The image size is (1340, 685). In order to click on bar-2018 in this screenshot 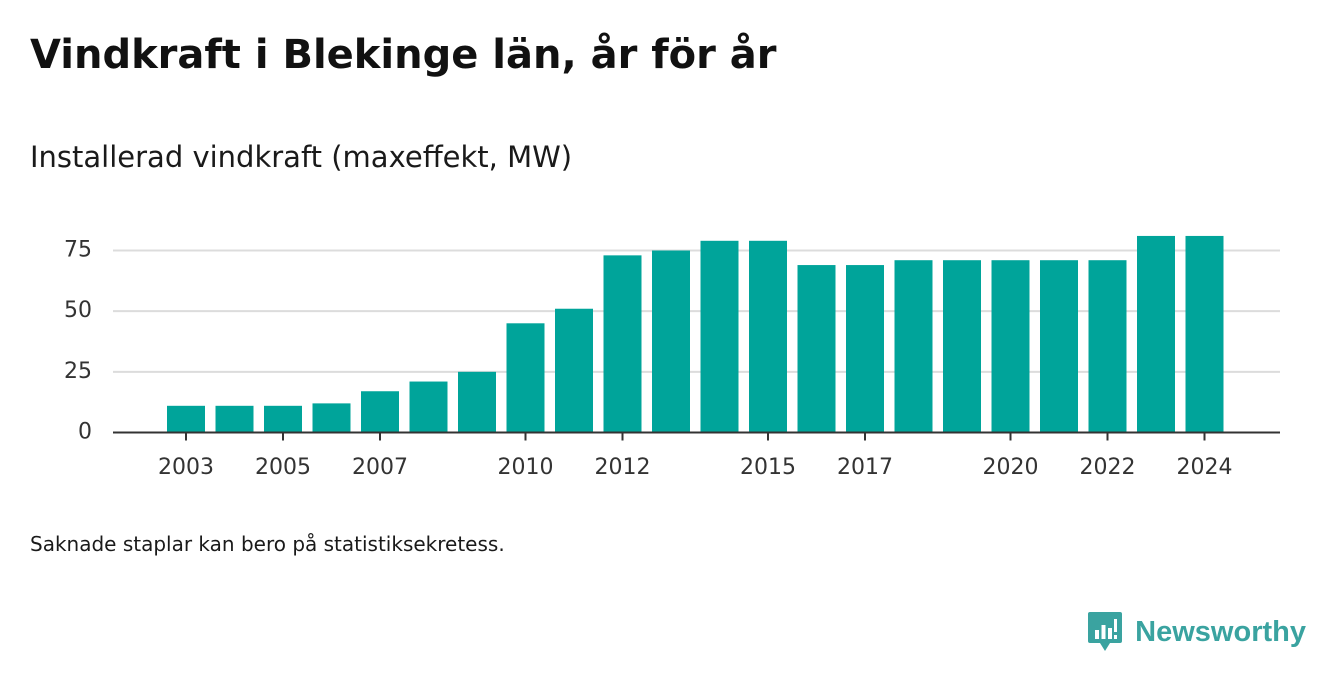, I will do `click(913, 346)`.